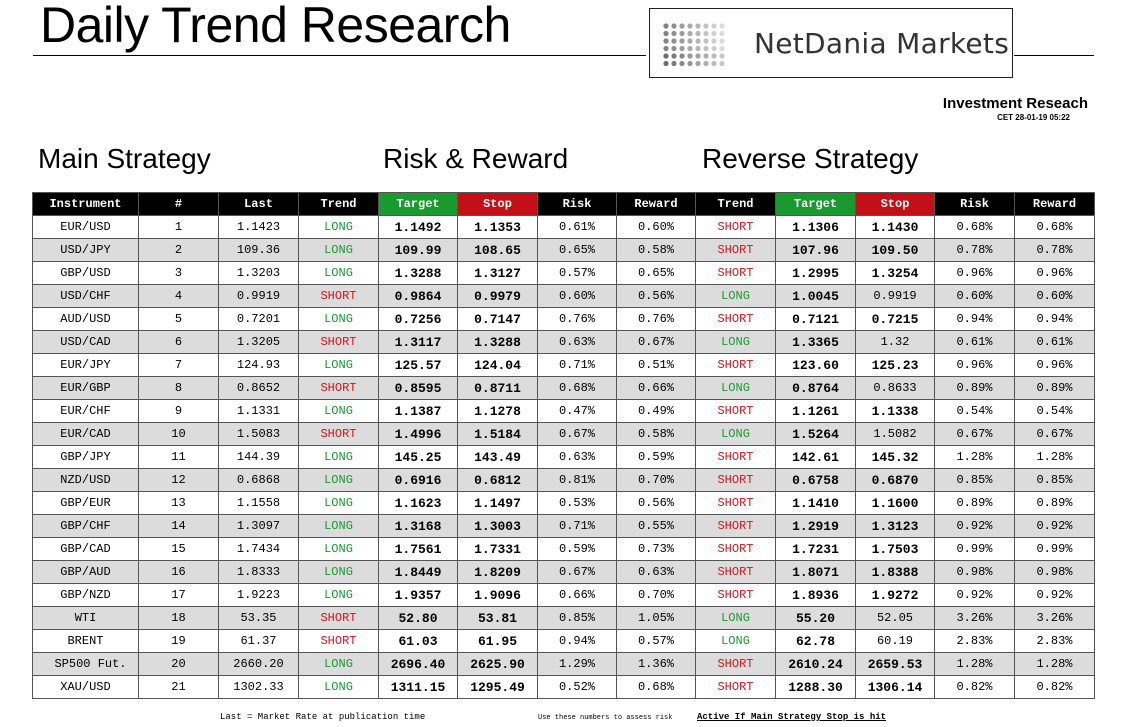  I want to click on cell-rev-target: 1.1306, so click(815, 227).